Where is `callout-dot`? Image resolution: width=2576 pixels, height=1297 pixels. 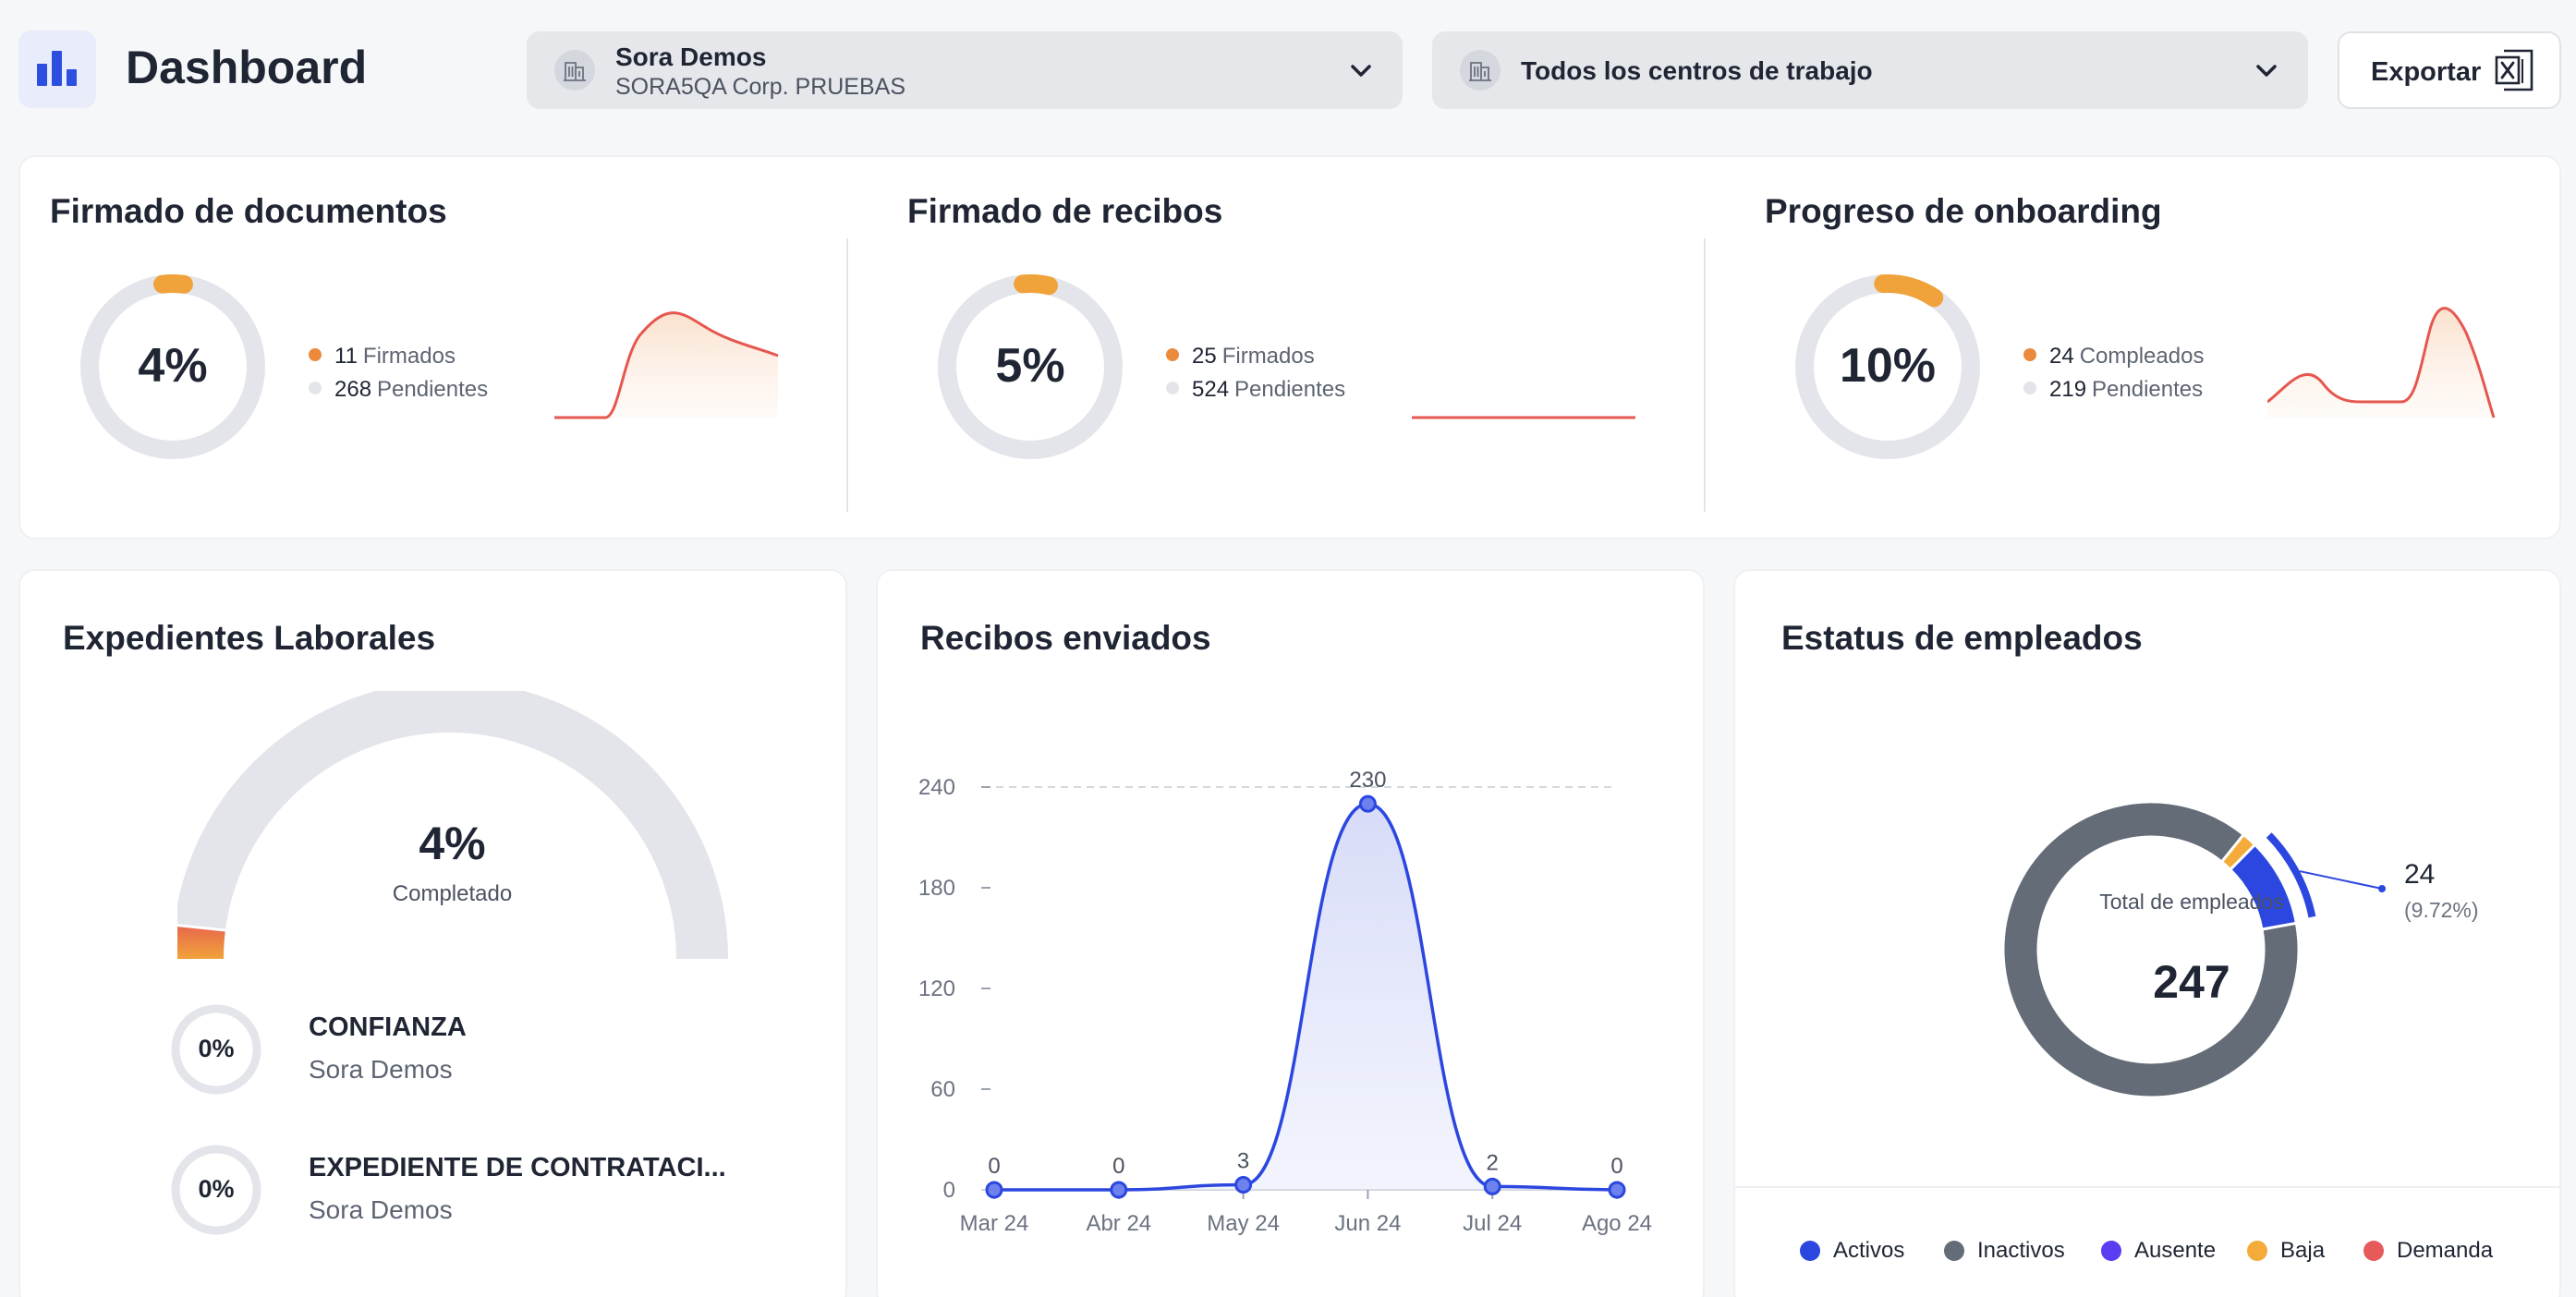
callout-dot is located at coordinates (2382, 888).